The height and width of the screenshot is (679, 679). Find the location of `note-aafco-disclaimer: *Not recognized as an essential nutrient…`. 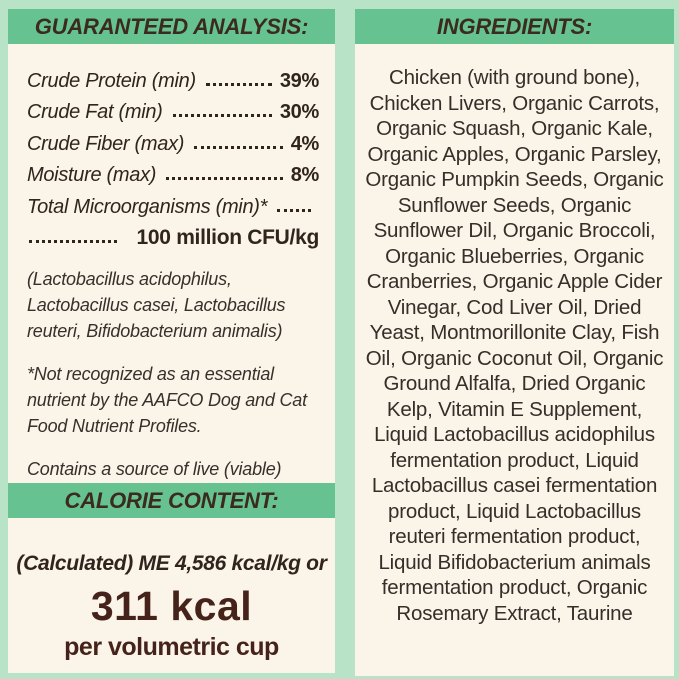

note-aafco-disclaimer: *Not recognized as an essential nutrient… is located at coordinates (167, 400).